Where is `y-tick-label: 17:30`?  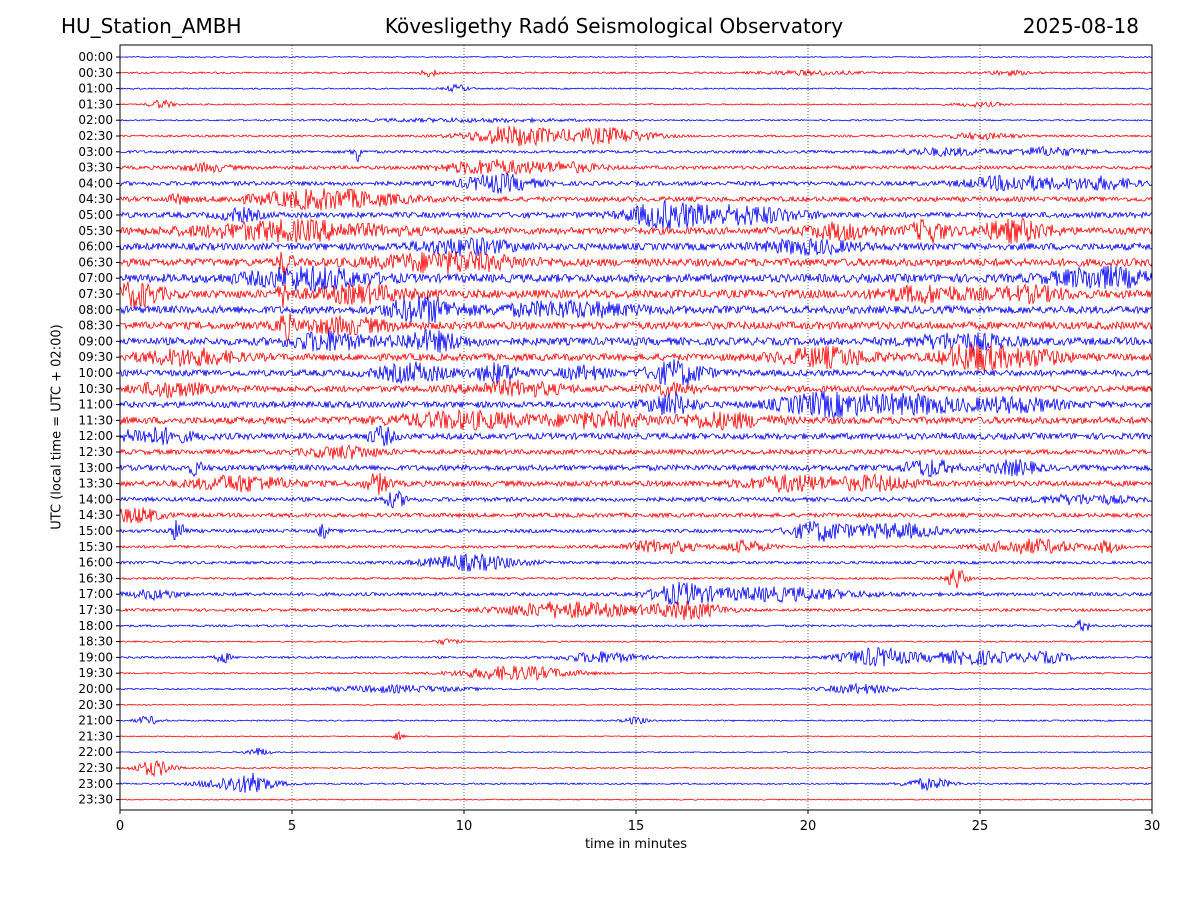
y-tick-label: 17:30 is located at coordinates (95, 610).